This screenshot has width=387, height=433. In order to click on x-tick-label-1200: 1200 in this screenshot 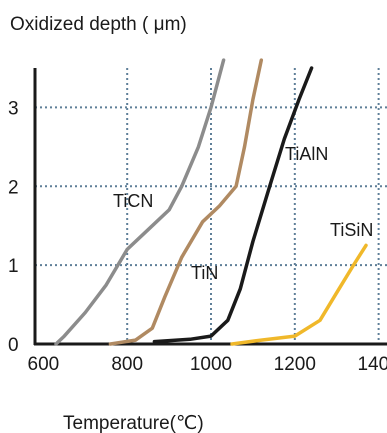, I will do `click(295, 364)`.